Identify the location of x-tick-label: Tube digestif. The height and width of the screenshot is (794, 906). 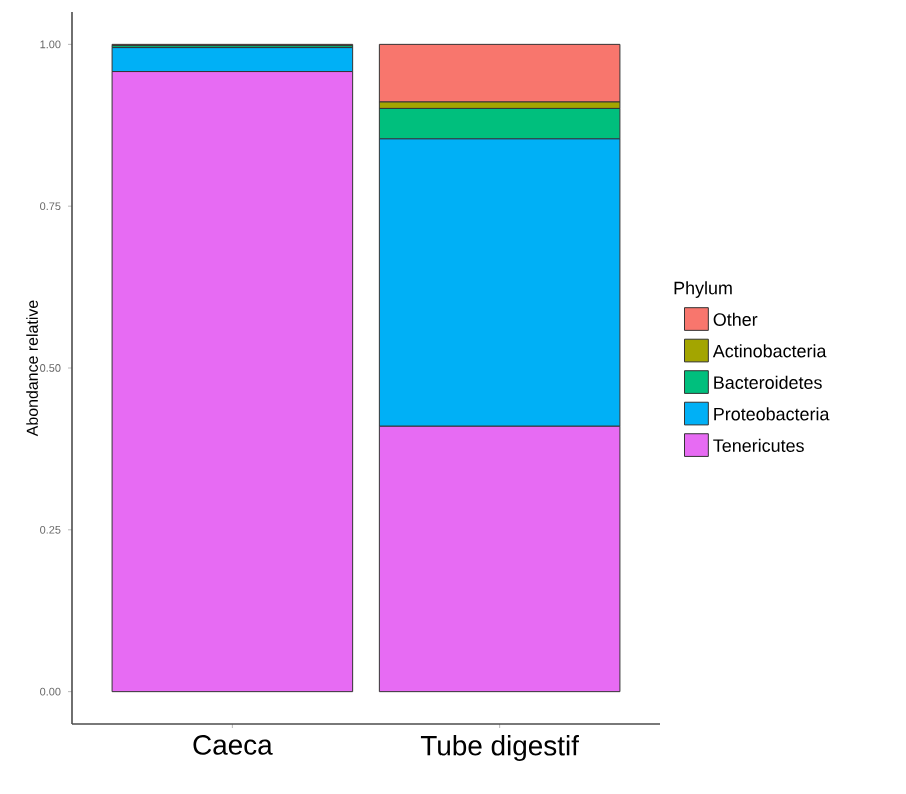
(499, 748).